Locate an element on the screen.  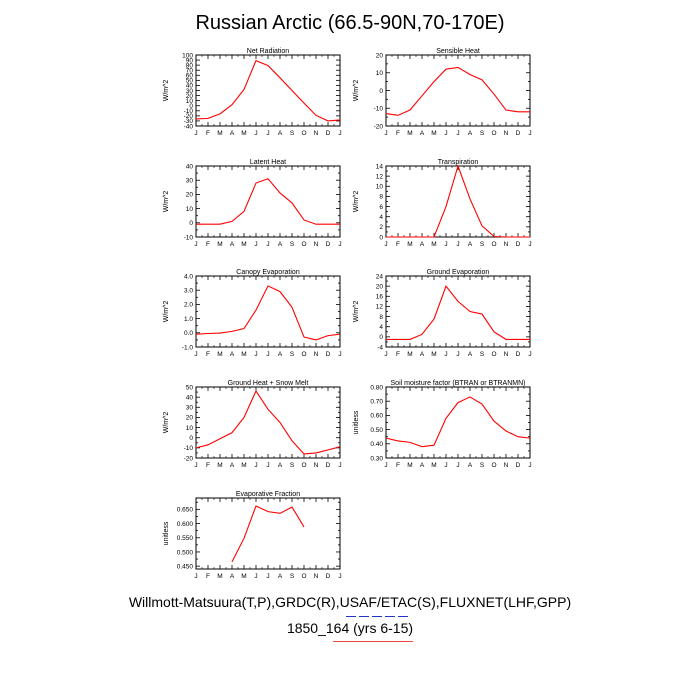
y-tick-label: 0.30 is located at coordinates (376, 458).